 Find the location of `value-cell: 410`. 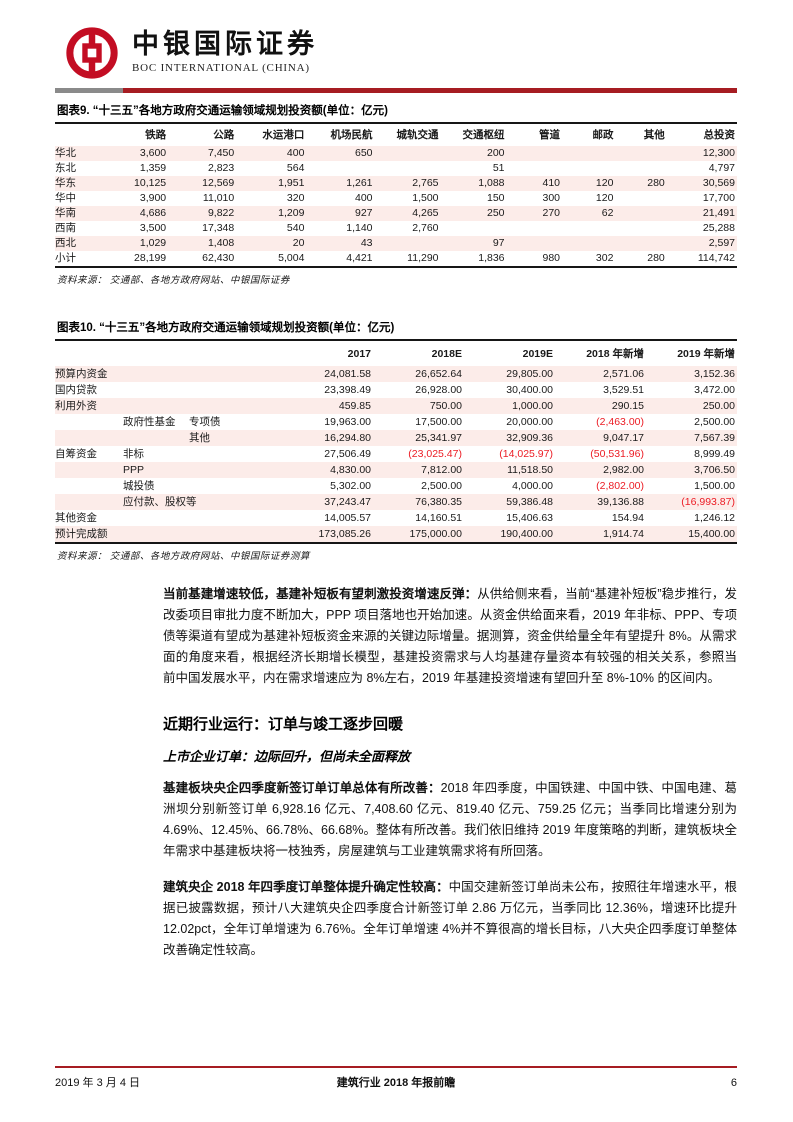

value-cell: 410 is located at coordinates (551, 183).